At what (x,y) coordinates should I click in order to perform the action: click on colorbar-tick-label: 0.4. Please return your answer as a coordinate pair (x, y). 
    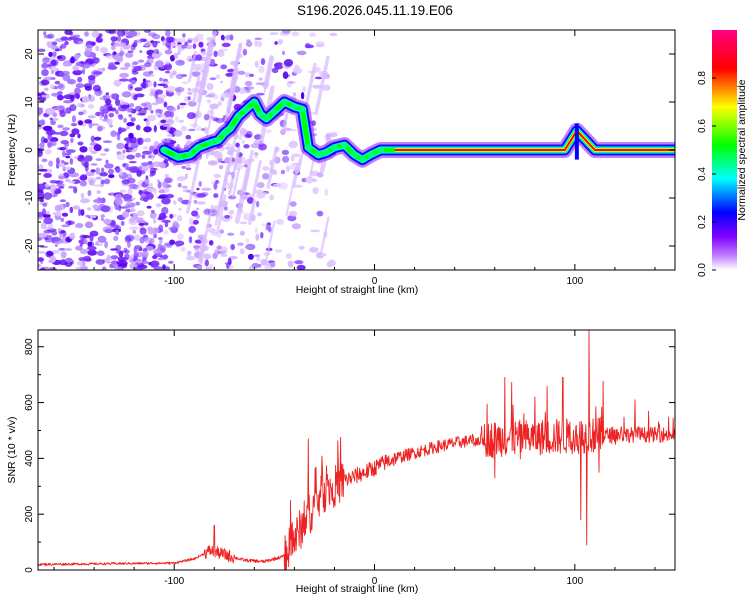
    Looking at the image, I should click on (702, 174).